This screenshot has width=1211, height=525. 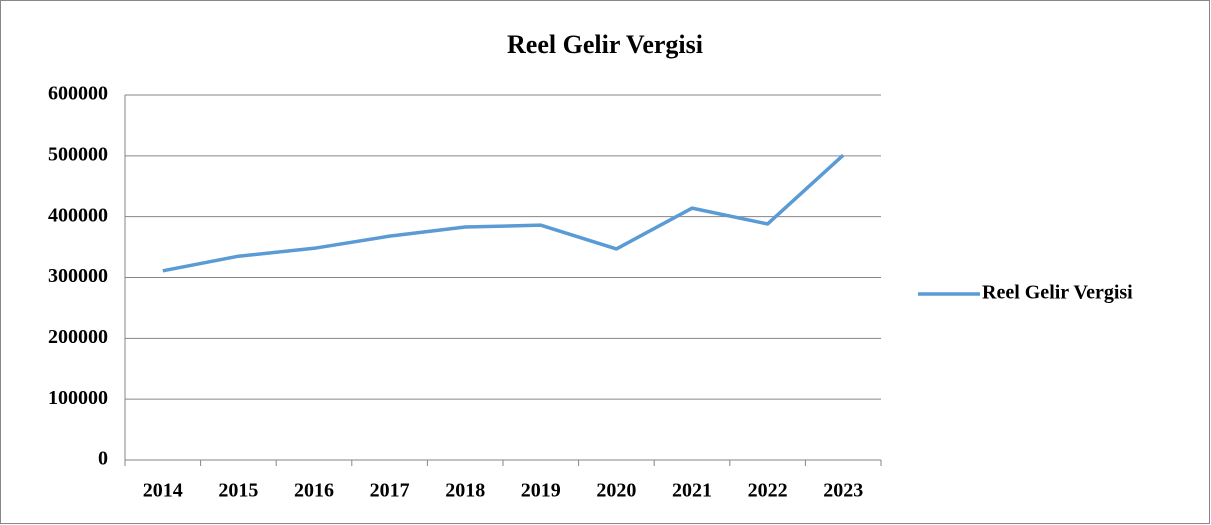 I want to click on x-tick-label: 2019, so click(x=541, y=491).